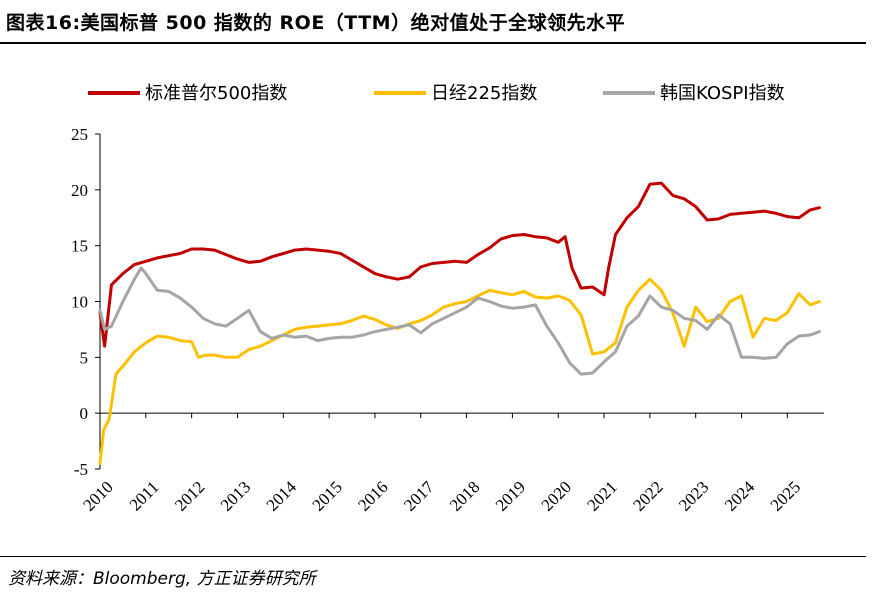 The width and height of the screenshot is (875, 594). I want to click on source-rule, so click(433, 556).